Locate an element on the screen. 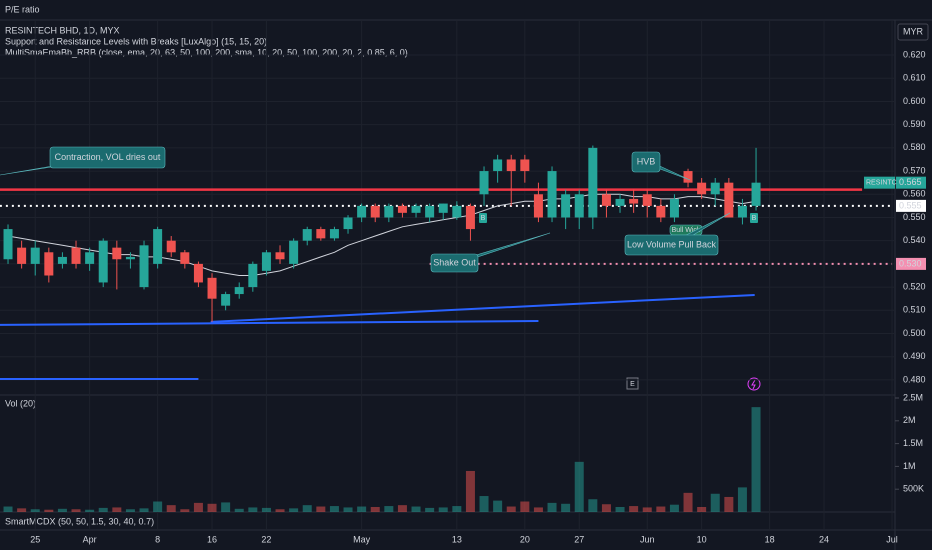  signal-label: B is located at coordinates (754, 218).